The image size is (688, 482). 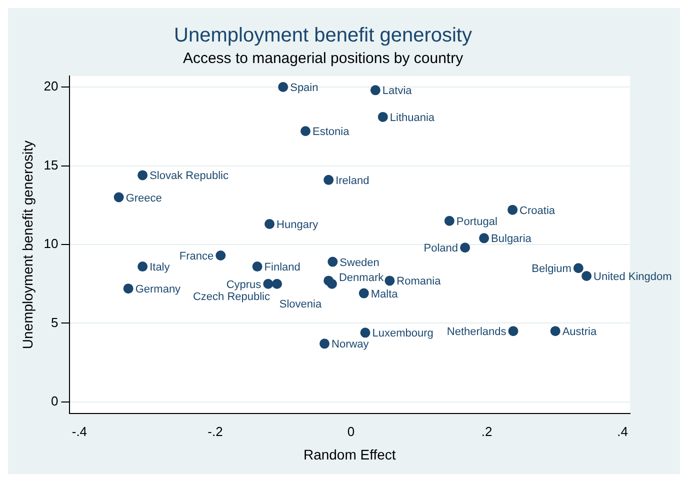 What do you see at coordinates (158, 290) in the screenshot?
I see `data-label: Germany` at bounding box center [158, 290].